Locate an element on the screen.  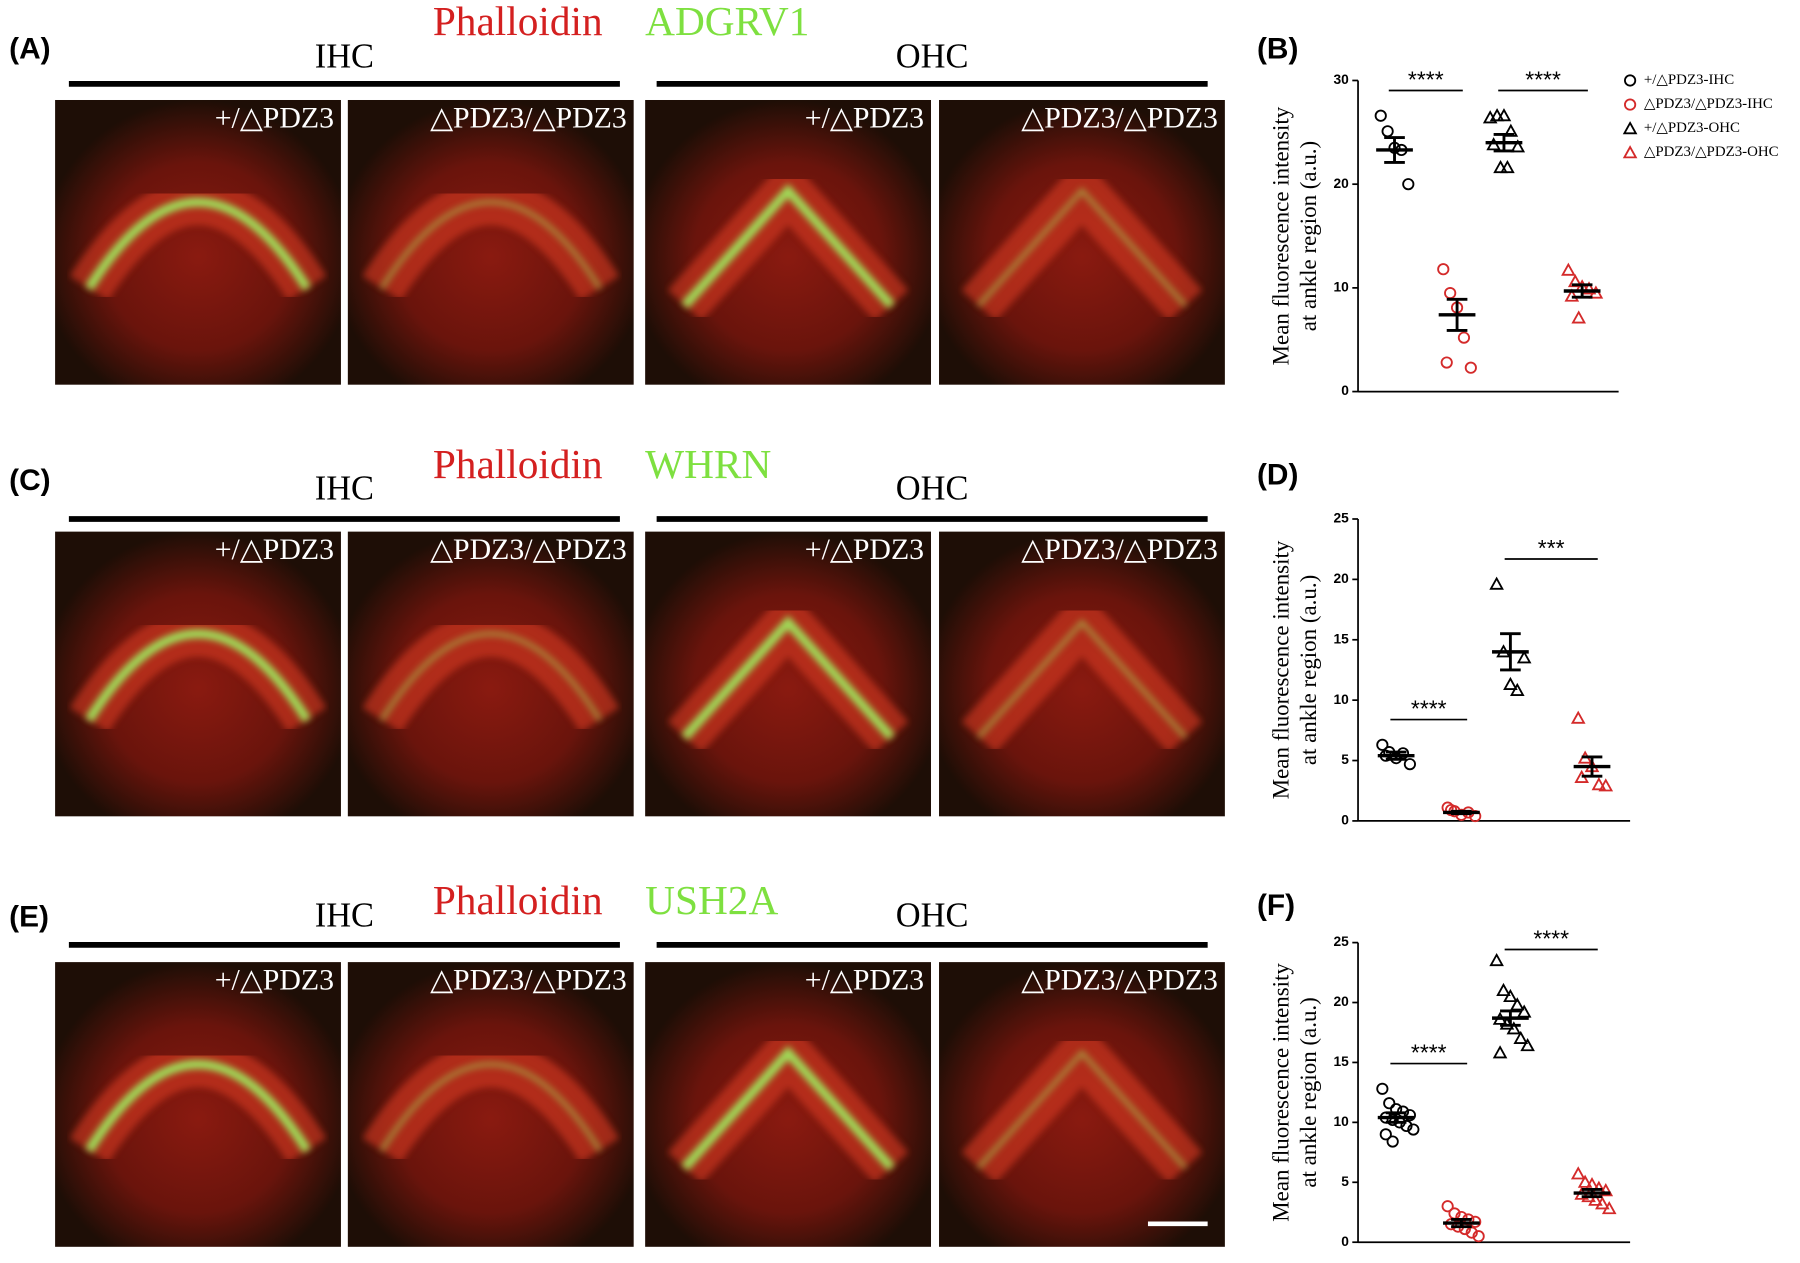
stain-green: WHRN is located at coordinates (708, 464).